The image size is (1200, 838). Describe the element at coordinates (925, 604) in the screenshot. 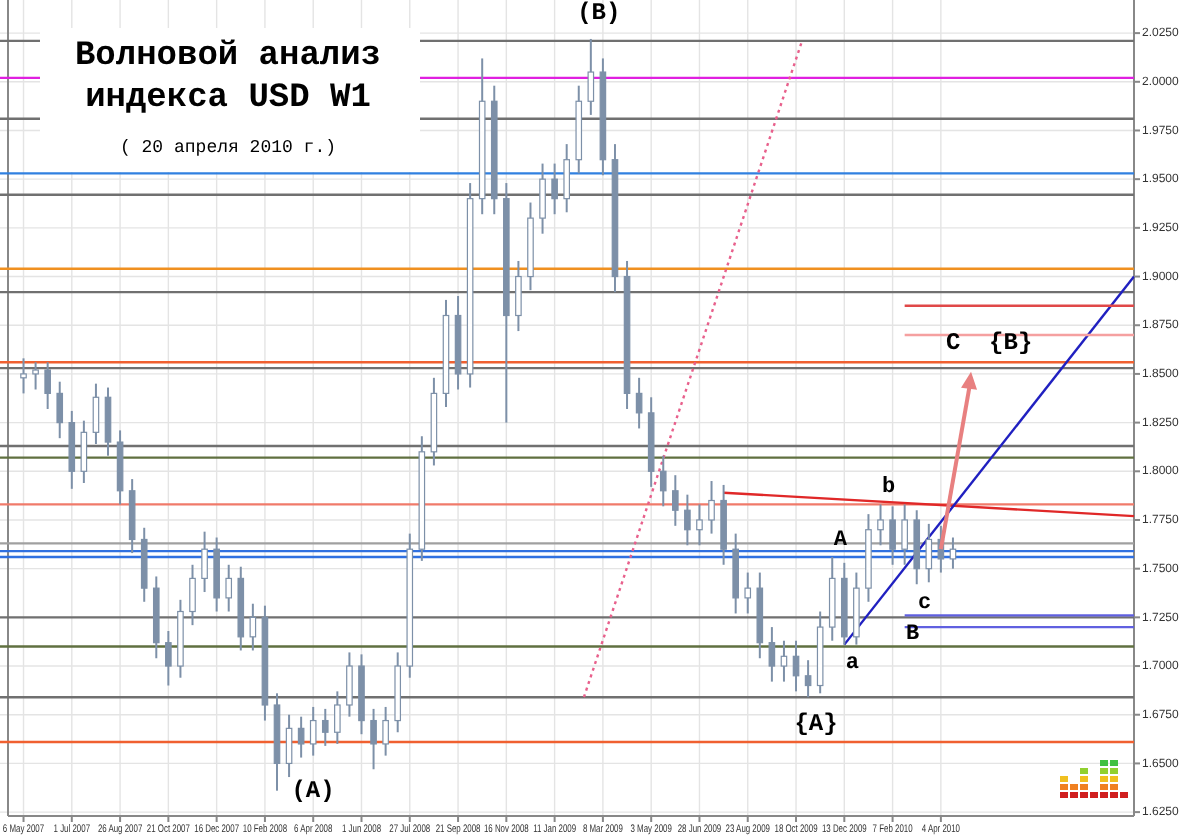

I see `annotation: c` at that location.